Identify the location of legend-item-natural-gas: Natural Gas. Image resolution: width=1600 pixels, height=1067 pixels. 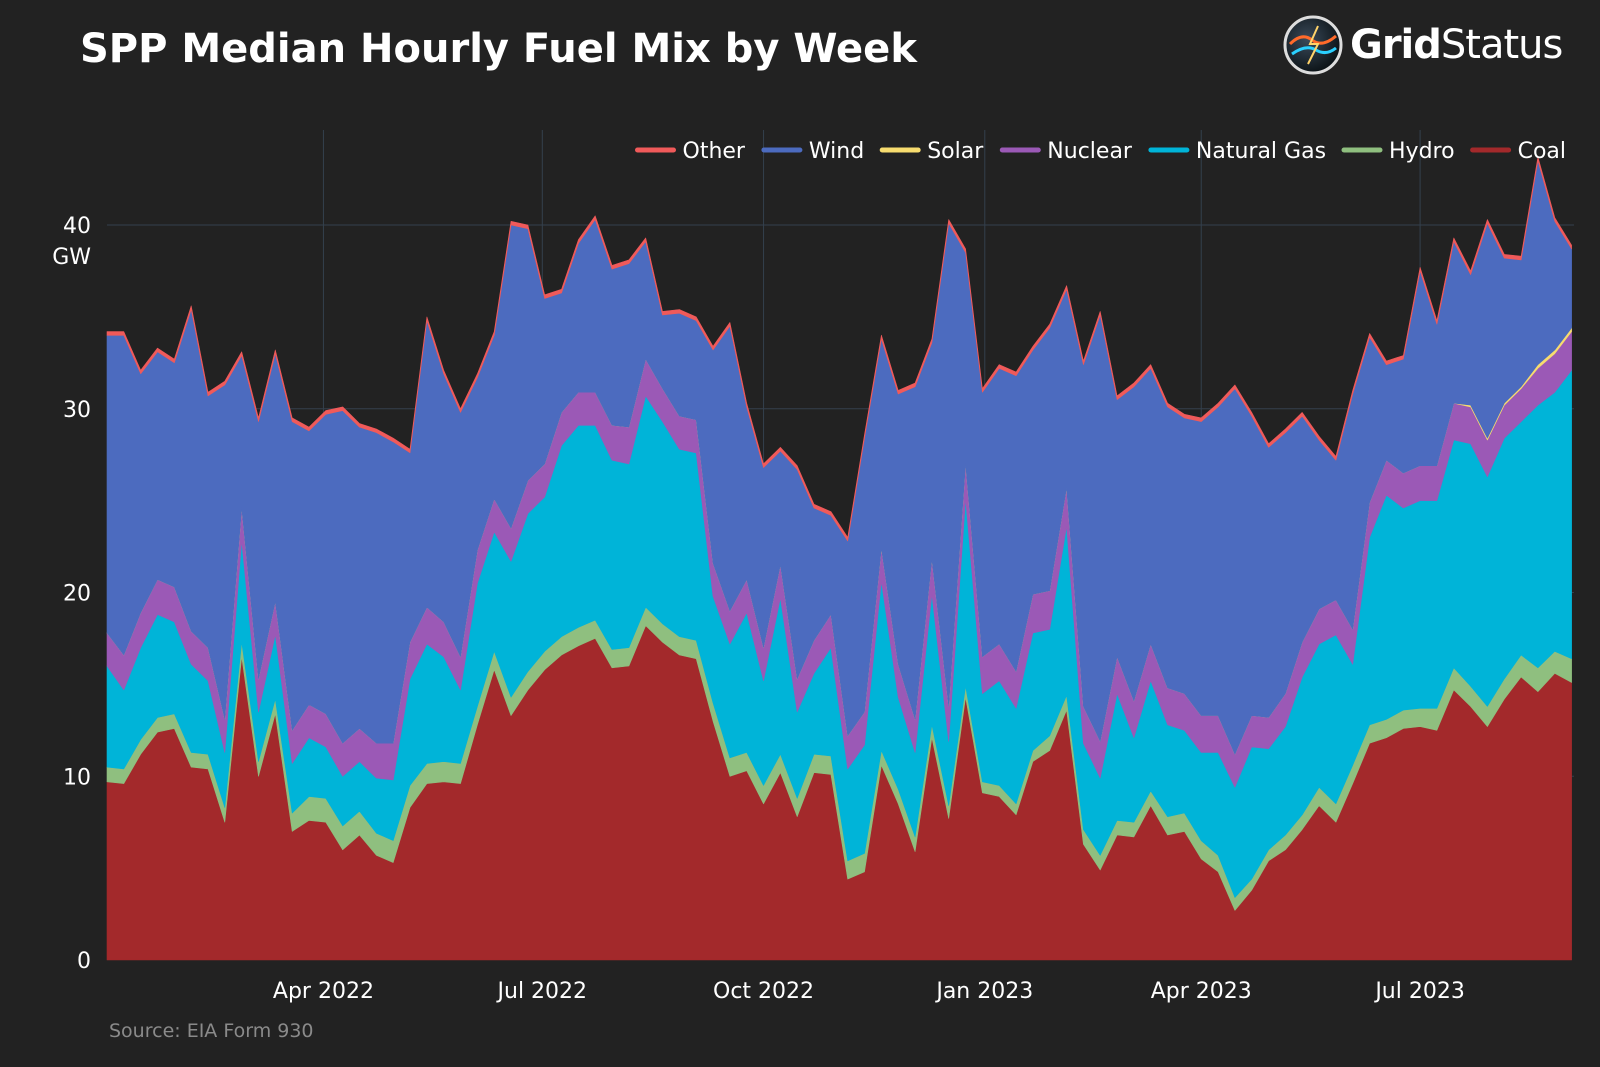
(1237, 151).